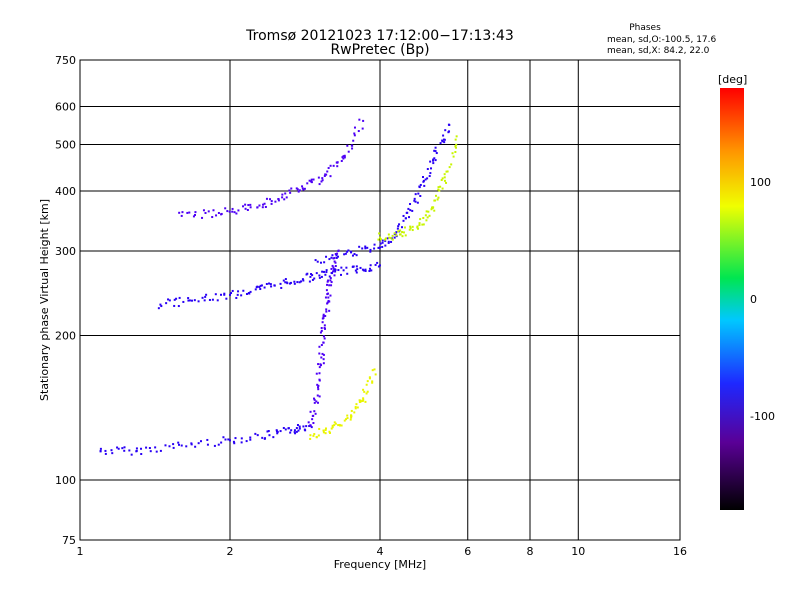  I want to click on y-tick-label: 750, so click(65, 60).